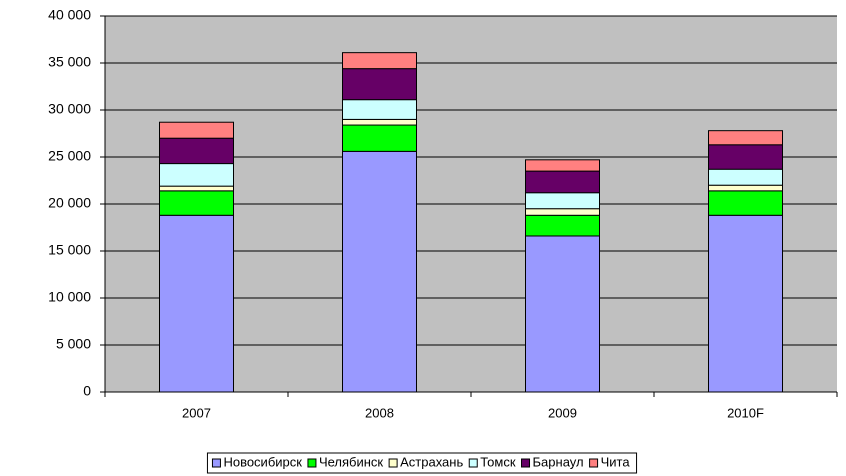 Image resolution: width=846 pixels, height=476 pixels. What do you see at coordinates (69, 250) in the screenshot?
I see `y-tick-label: 15 000` at bounding box center [69, 250].